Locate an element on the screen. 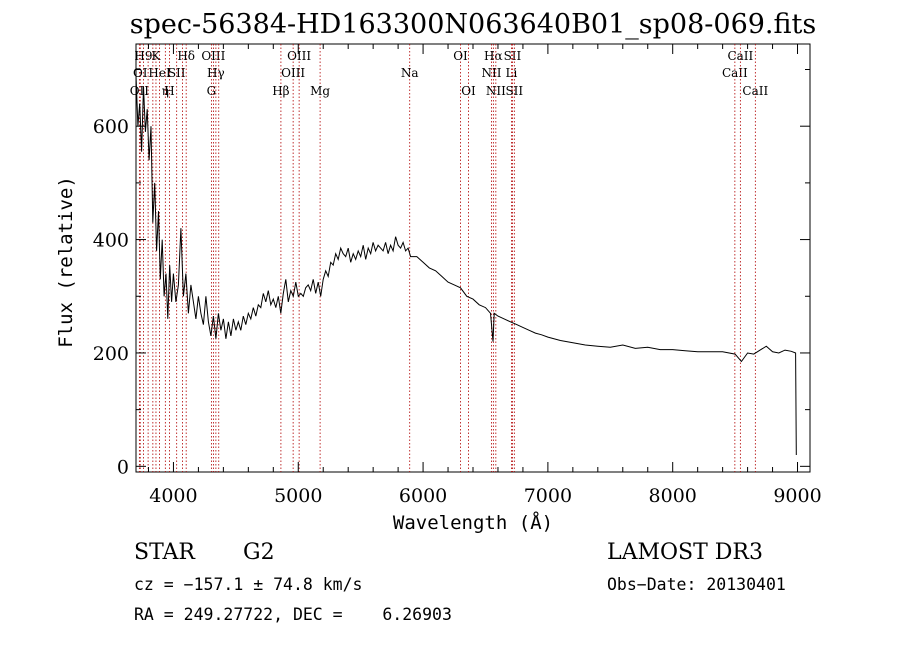 This screenshot has height=649, width=900. spectral-line-label-9: SII is located at coordinates (177, 73).